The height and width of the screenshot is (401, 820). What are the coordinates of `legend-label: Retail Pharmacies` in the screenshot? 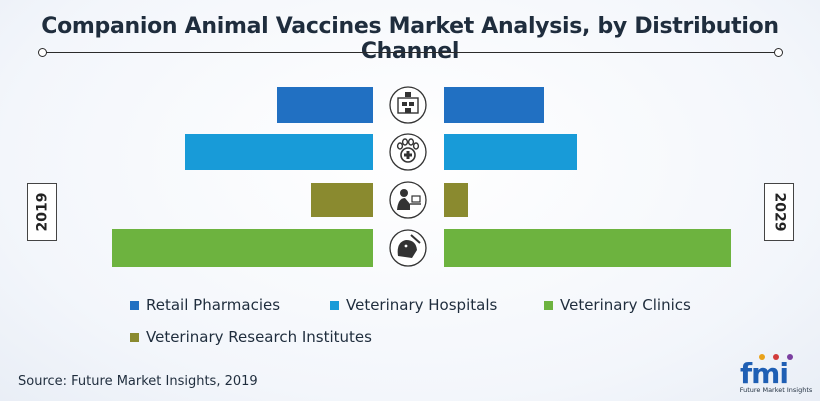 It's located at (213, 305).